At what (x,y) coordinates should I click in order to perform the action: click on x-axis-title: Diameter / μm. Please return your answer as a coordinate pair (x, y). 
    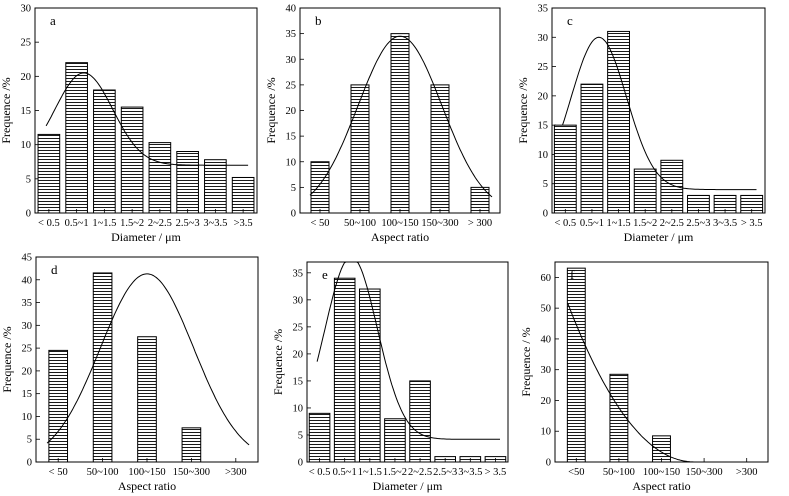
    Looking at the image, I should click on (146, 237).